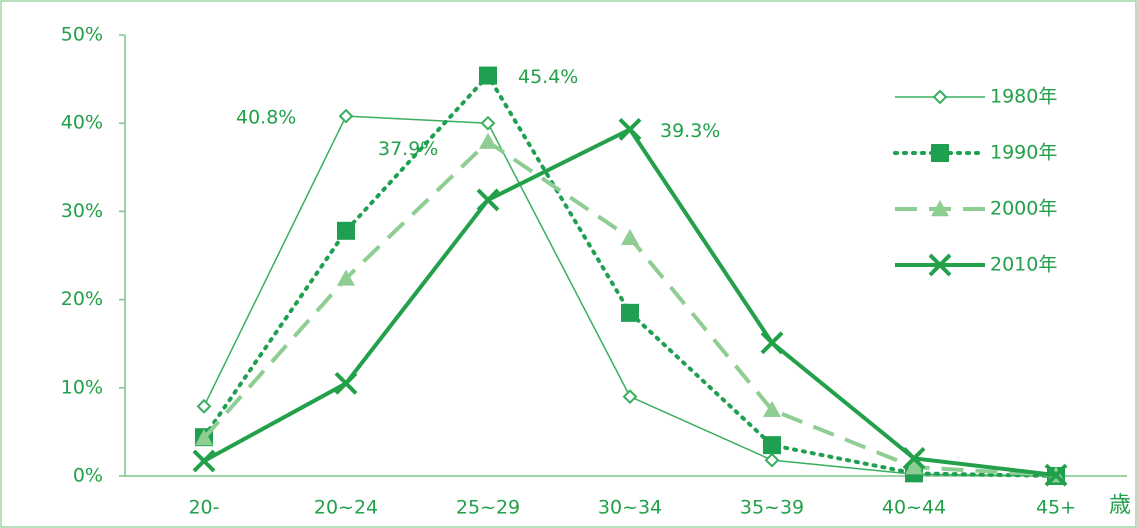 The height and width of the screenshot is (528, 1137). Describe the element at coordinates (630, 508) in the screenshot. I see `x-tick-label: 30~34` at that location.